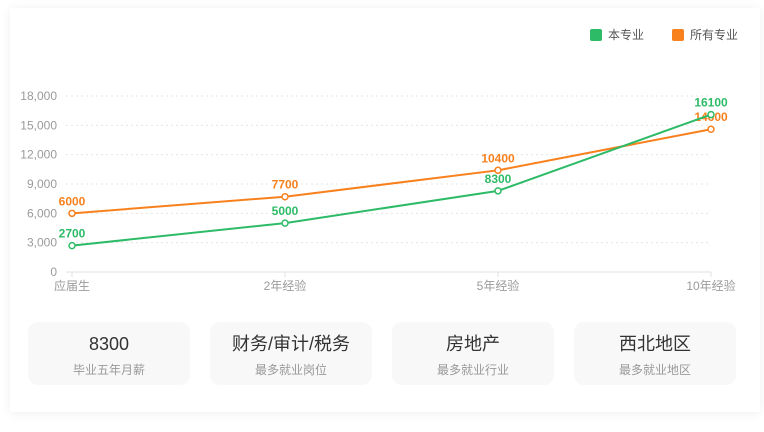  Describe the element at coordinates (290, 344) in the screenshot. I see `stat-value: 财务/审计/税务` at that location.